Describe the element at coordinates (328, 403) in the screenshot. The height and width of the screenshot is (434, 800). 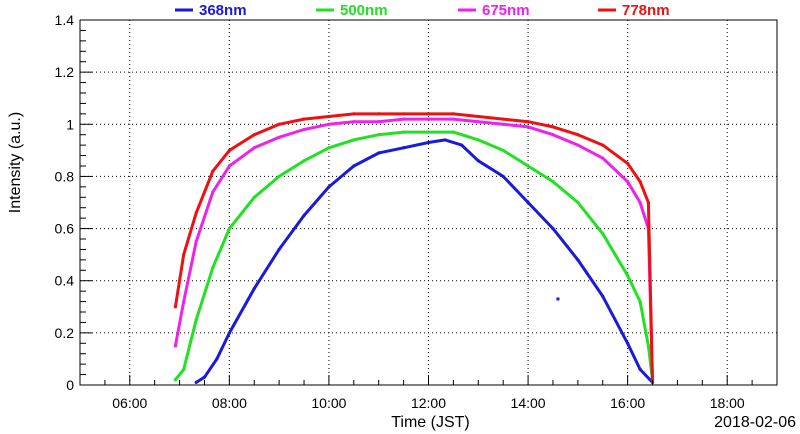
I see `x-tick-label: 10:00` at that location.